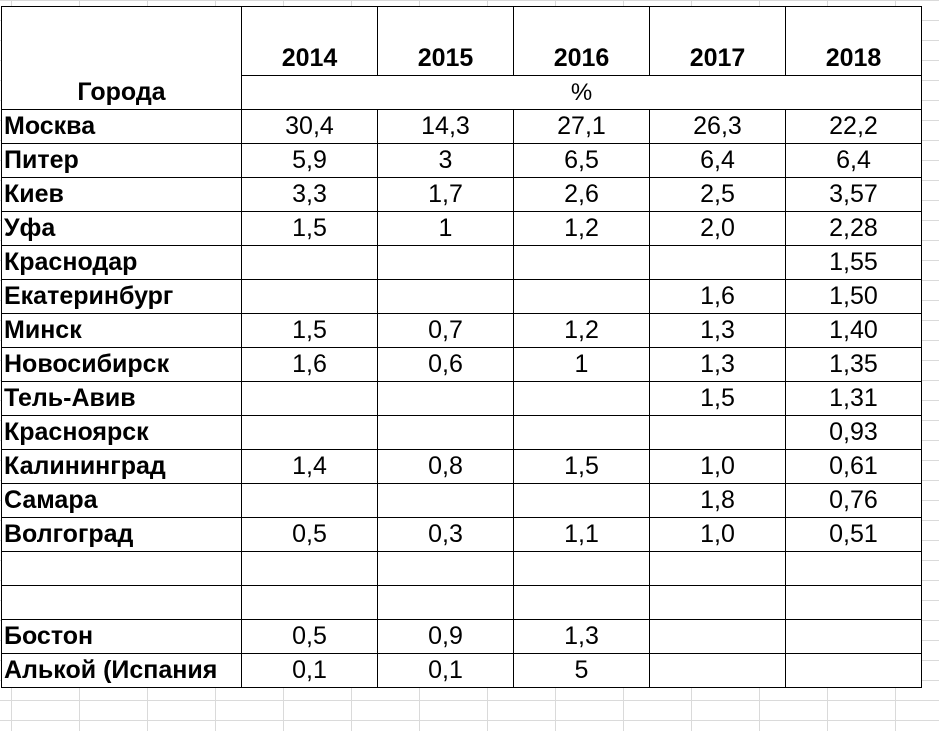  Describe the element at coordinates (581, 92) in the screenshot. I see `unit-label: %` at that location.